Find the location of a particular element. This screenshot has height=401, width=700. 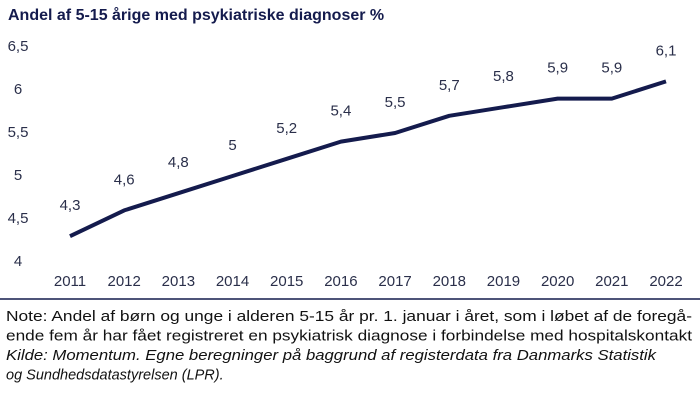

data-label: 4,8 is located at coordinates (178, 162).